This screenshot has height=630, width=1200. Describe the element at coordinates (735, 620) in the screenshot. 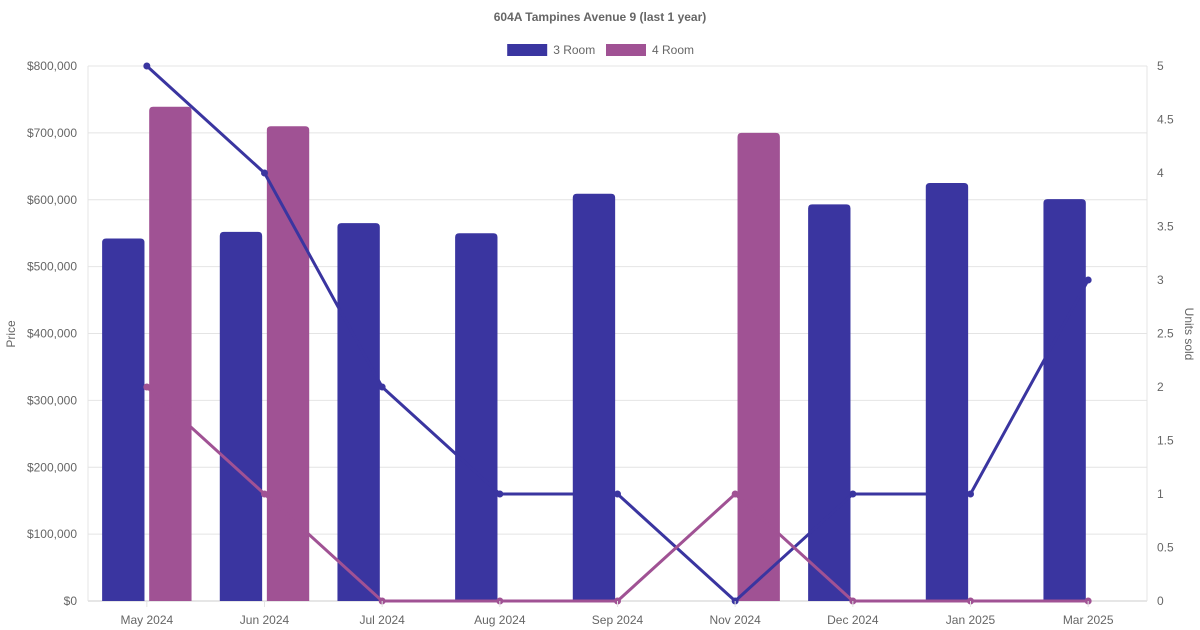

I see `x-tick-label: Nov 2024` at that location.